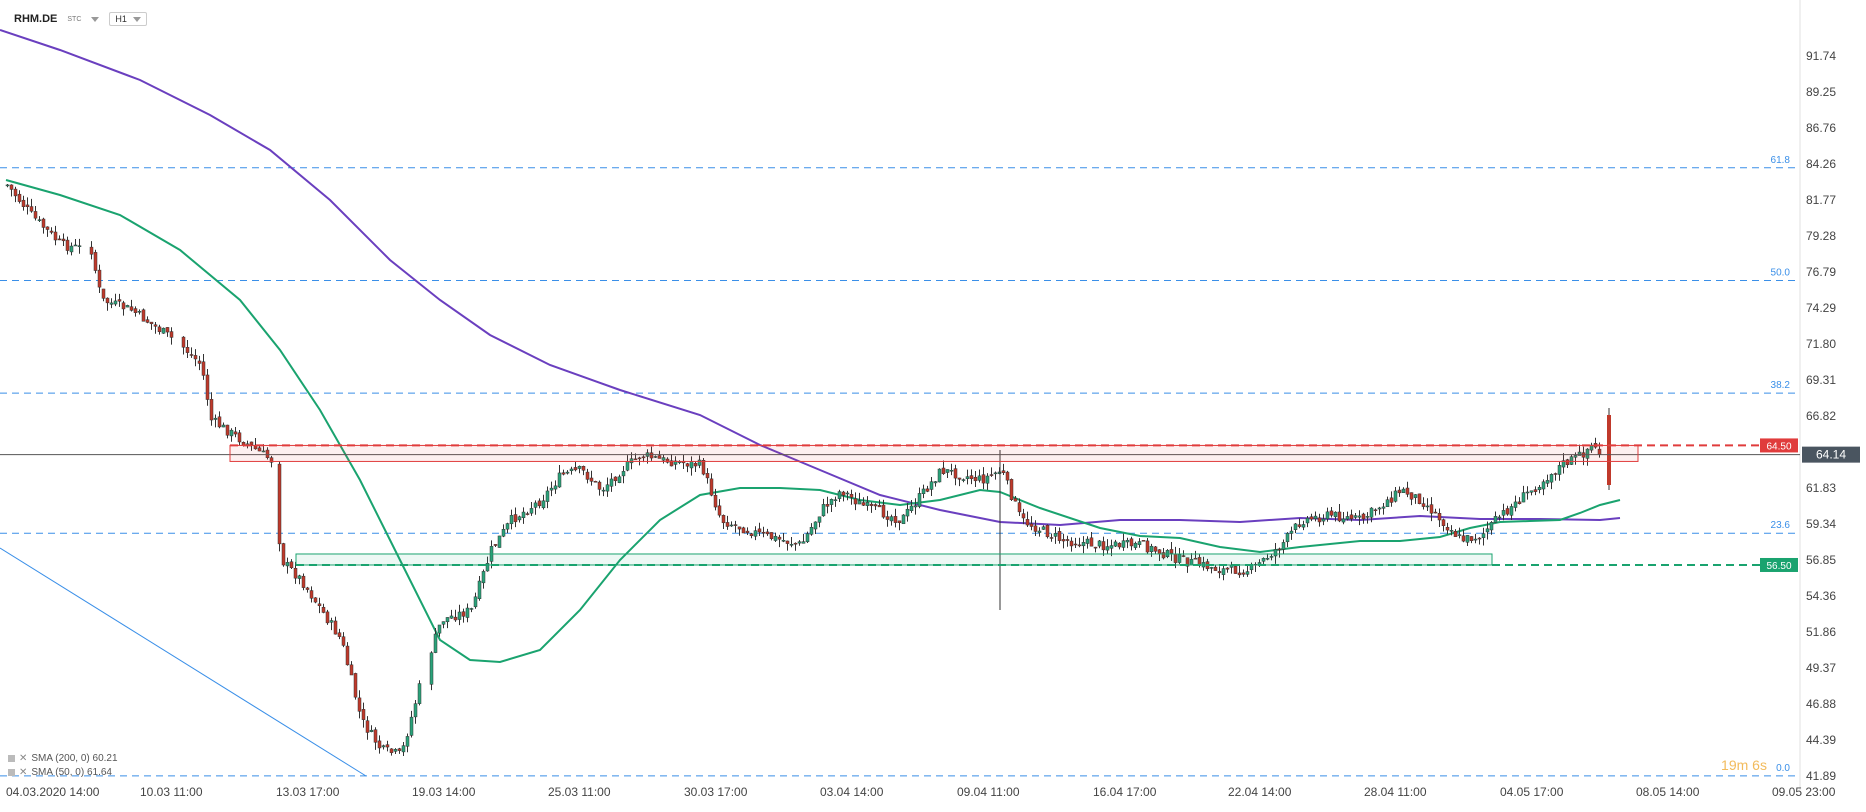 This screenshot has width=1866, height=812. Describe the element at coordinates (444, 792) in the screenshot. I see `x-tick-label: 19.03 14:00` at that location.